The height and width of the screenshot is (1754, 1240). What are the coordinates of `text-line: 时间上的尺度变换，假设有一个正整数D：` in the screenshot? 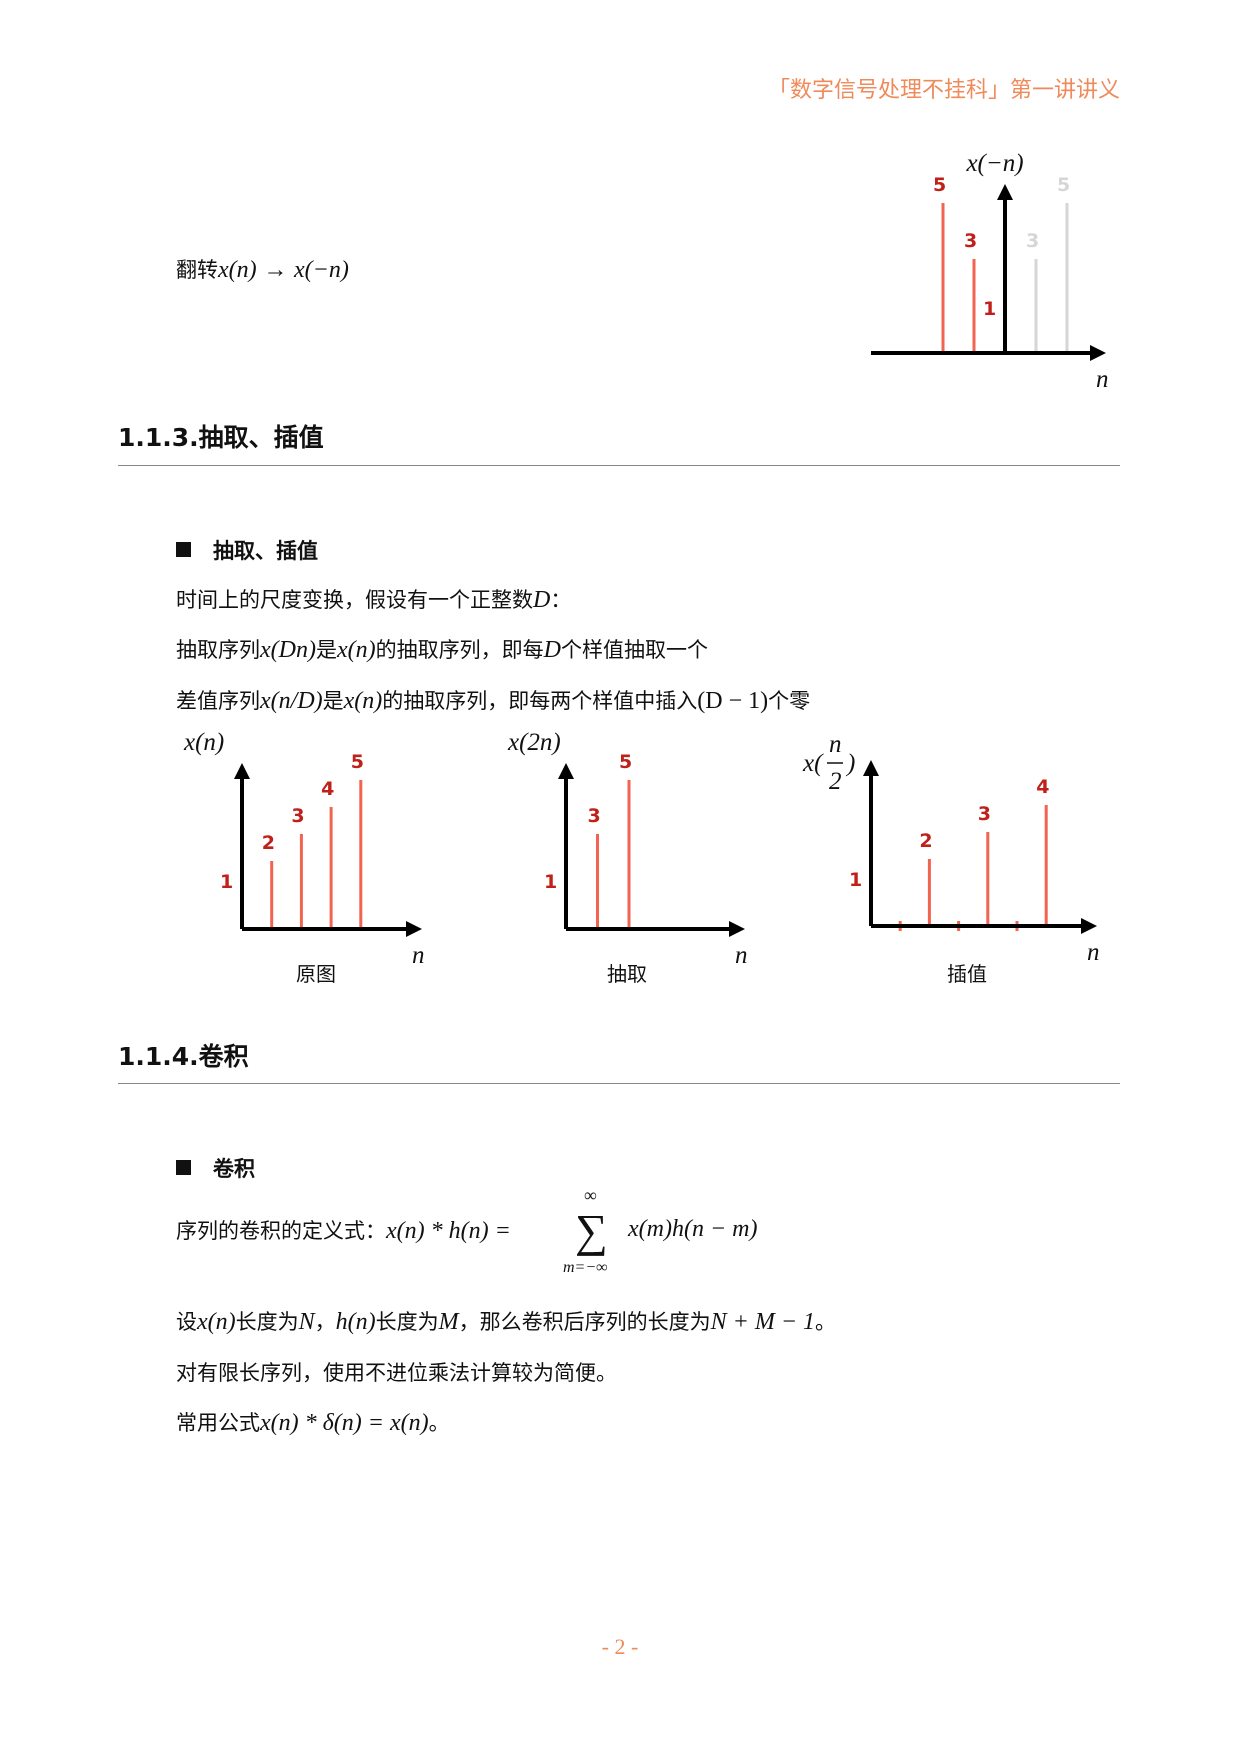 It's located at (374, 600).